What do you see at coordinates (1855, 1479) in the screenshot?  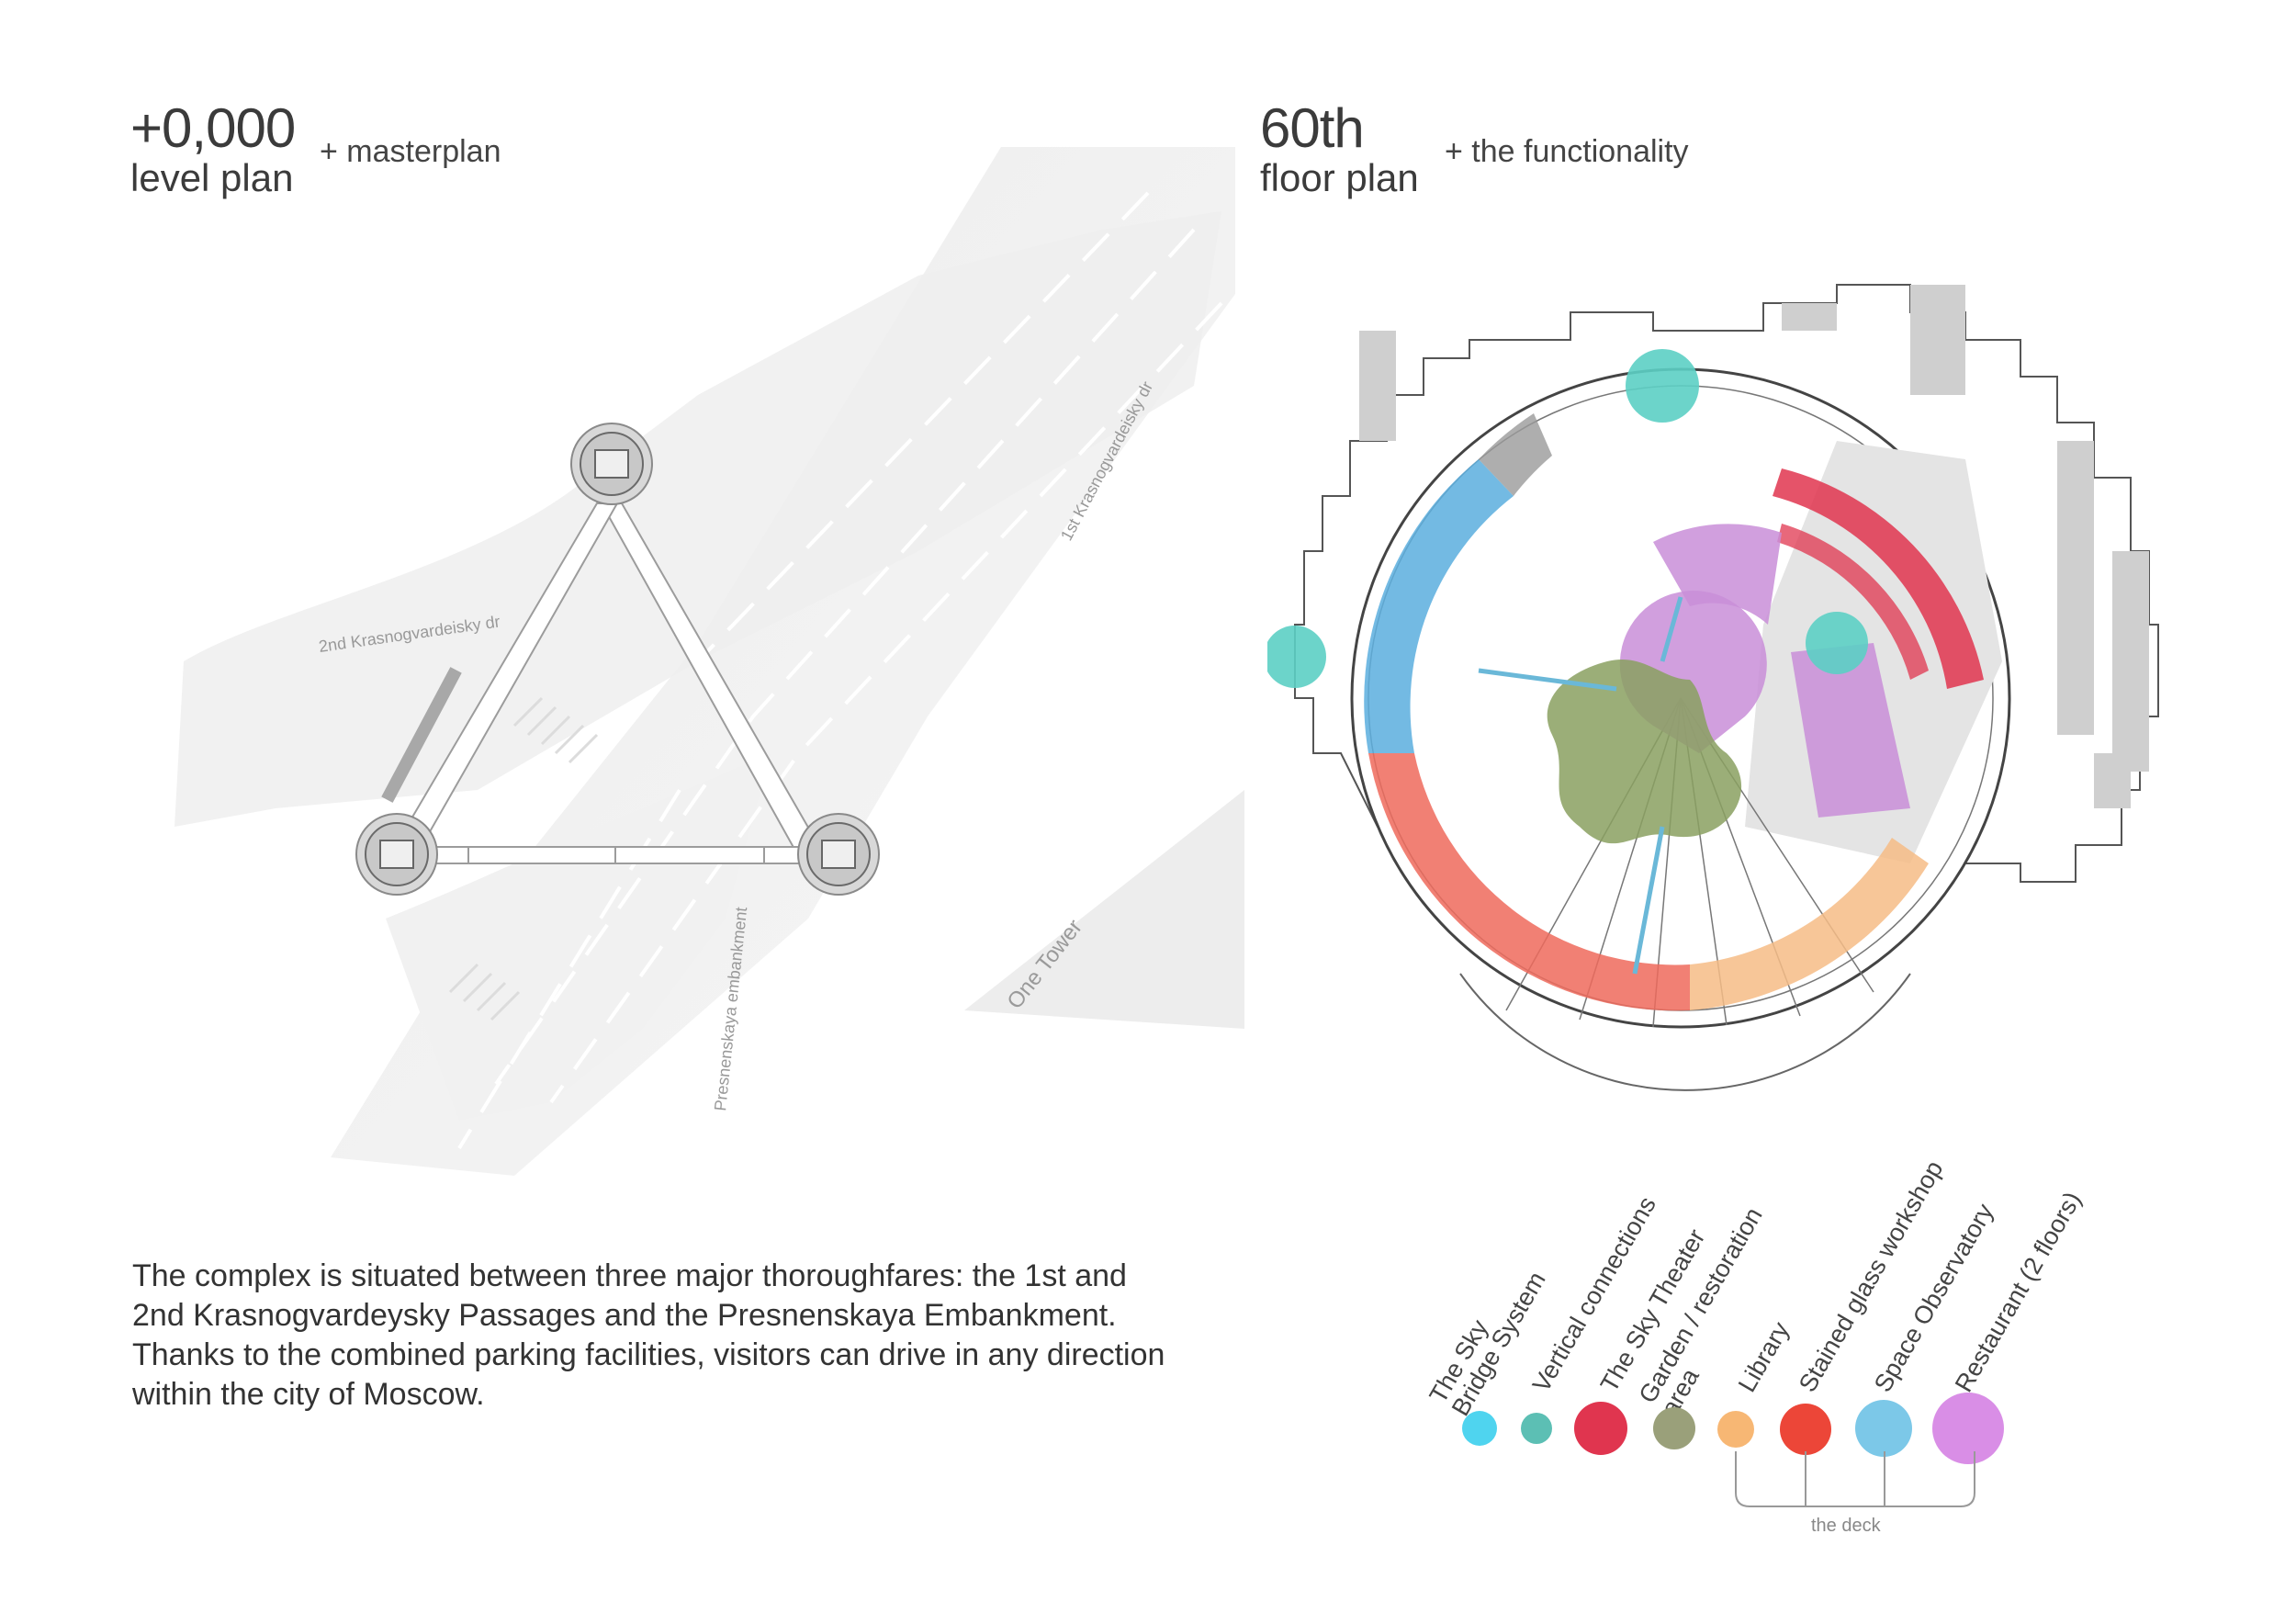 I see `deck-bracket` at bounding box center [1855, 1479].